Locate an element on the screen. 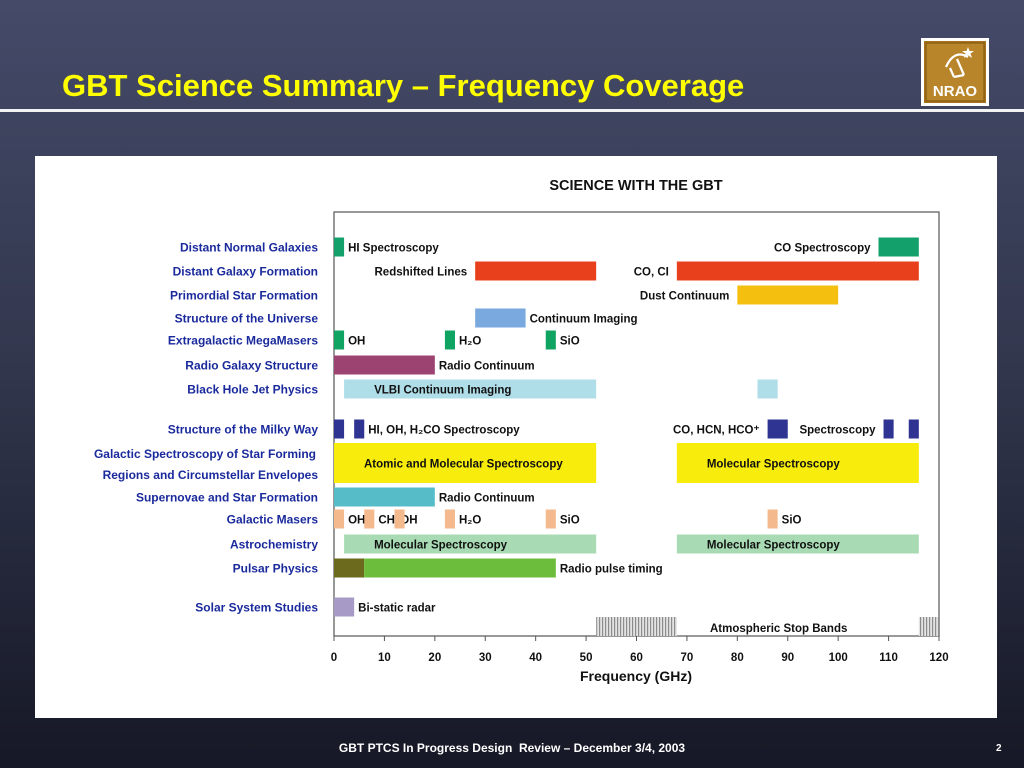 This screenshot has width=1024, height=768. bar-r8-b0 is located at coordinates (465, 463).